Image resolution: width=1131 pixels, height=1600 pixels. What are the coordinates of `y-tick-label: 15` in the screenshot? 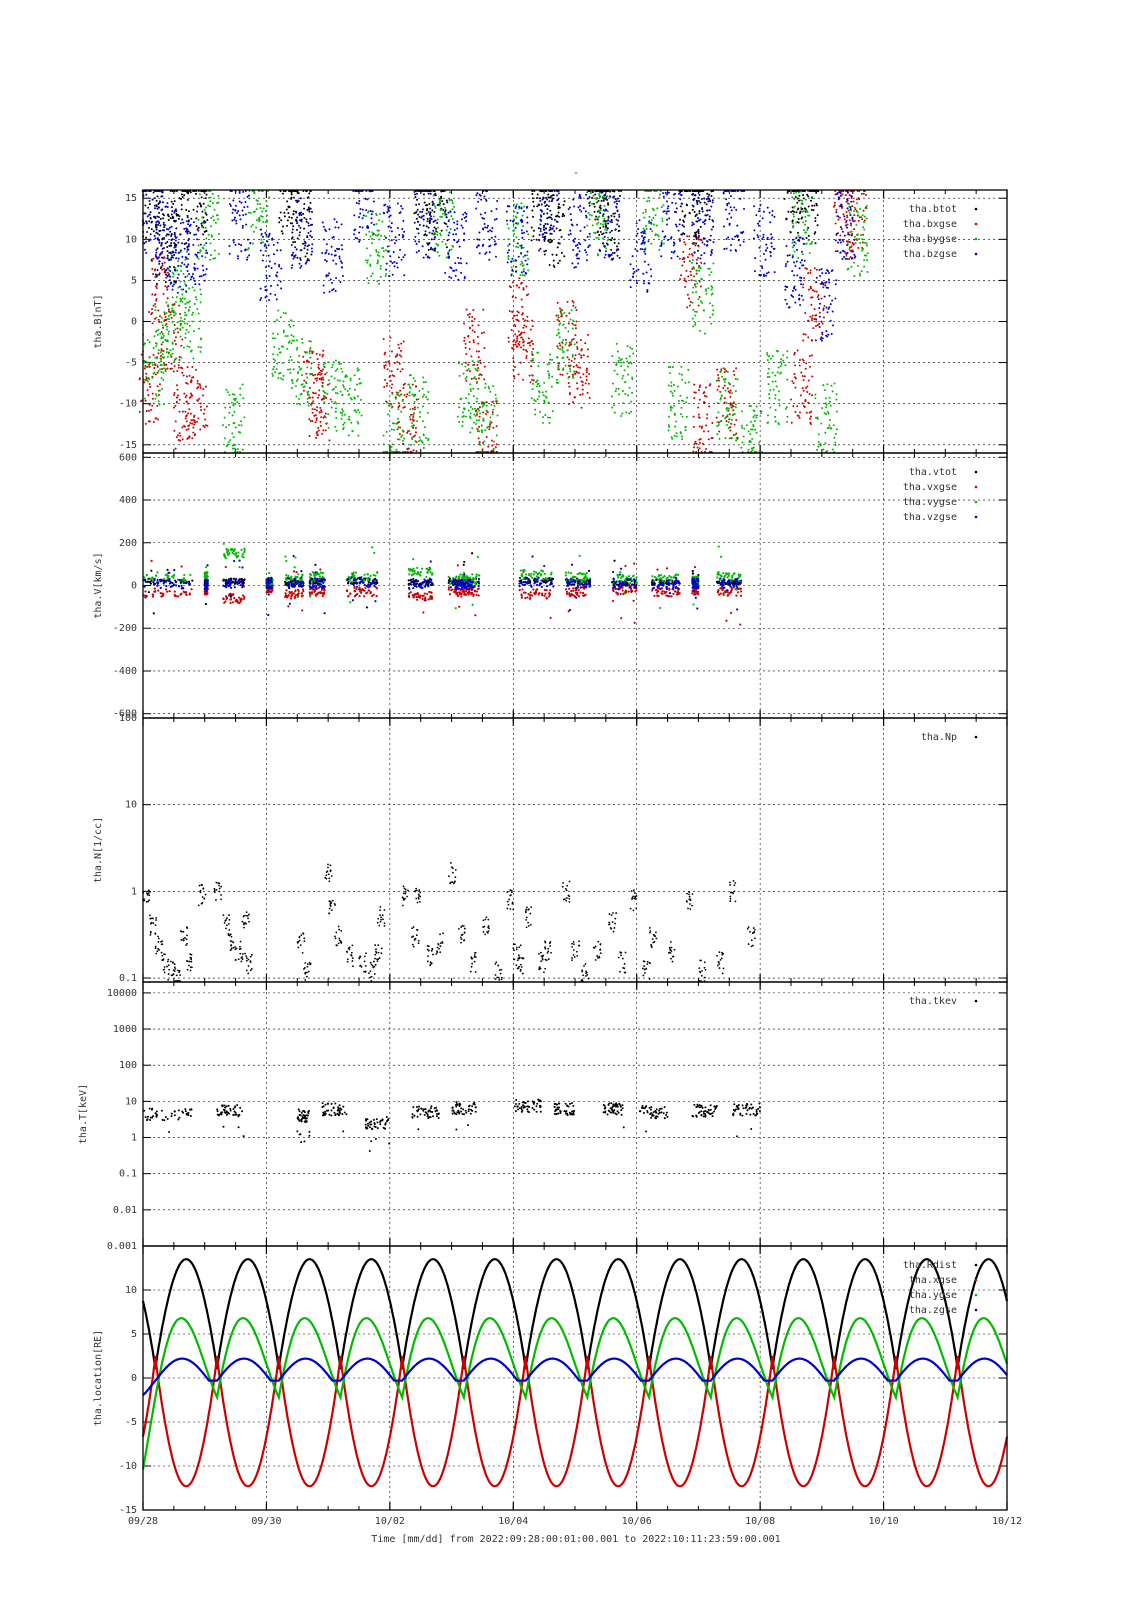 It's located at (131, 198).